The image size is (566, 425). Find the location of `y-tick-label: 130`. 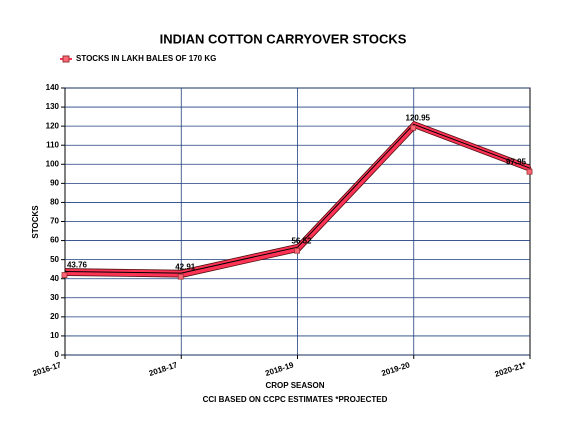

y-tick-label: 130 is located at coordinates (53, 106).